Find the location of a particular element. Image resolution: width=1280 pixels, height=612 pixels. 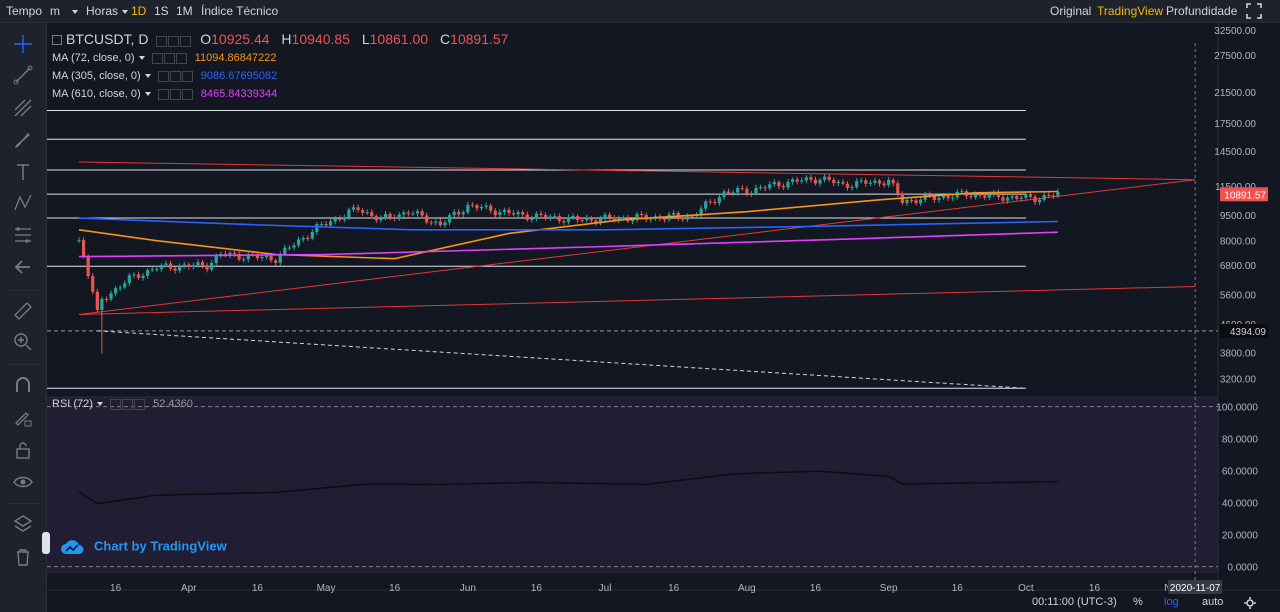

price-tick-label: 27500.00 is located at coordinates (1235, 56).